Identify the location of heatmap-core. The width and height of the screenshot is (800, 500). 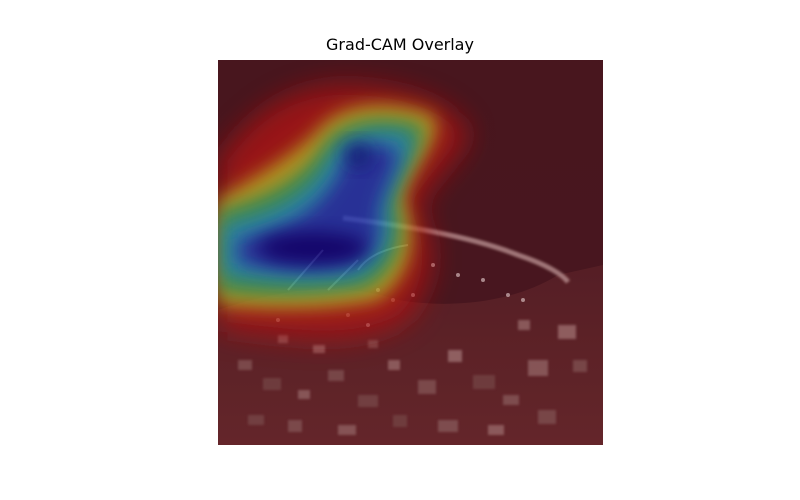
(313, 248).